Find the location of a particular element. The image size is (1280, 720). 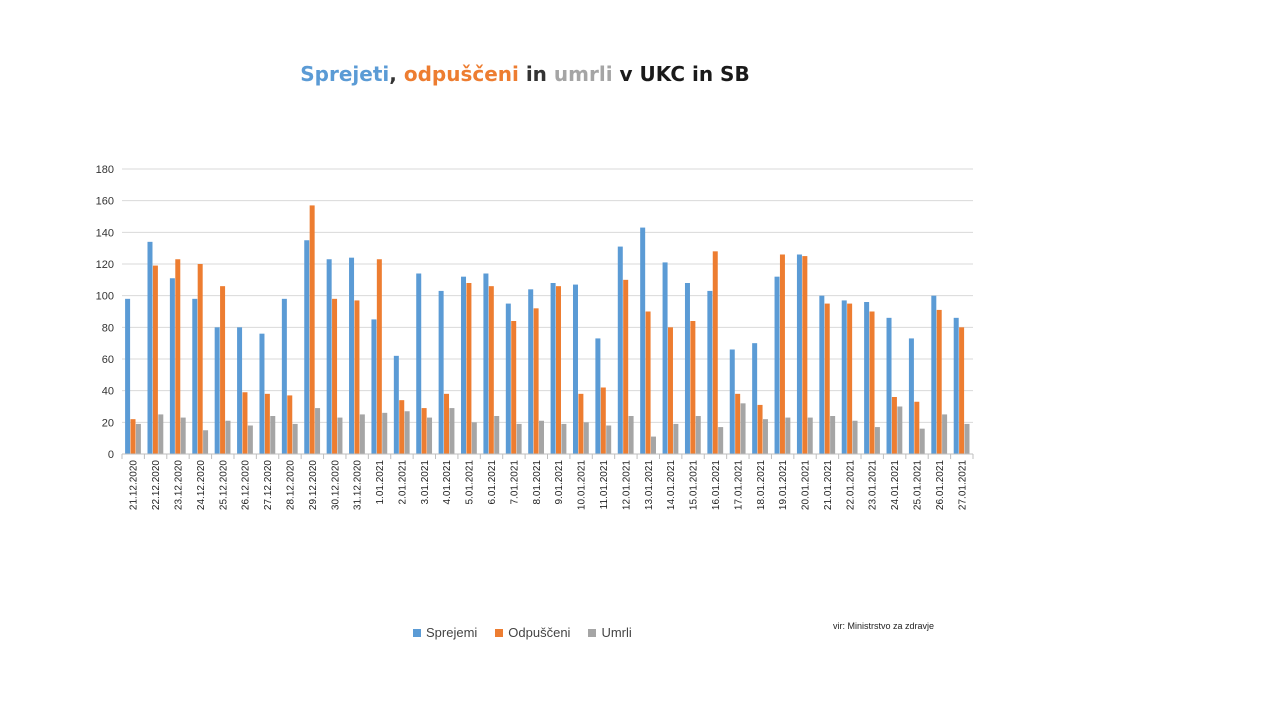

legend-label: Sprejemi is located at coordinates (452, 632).